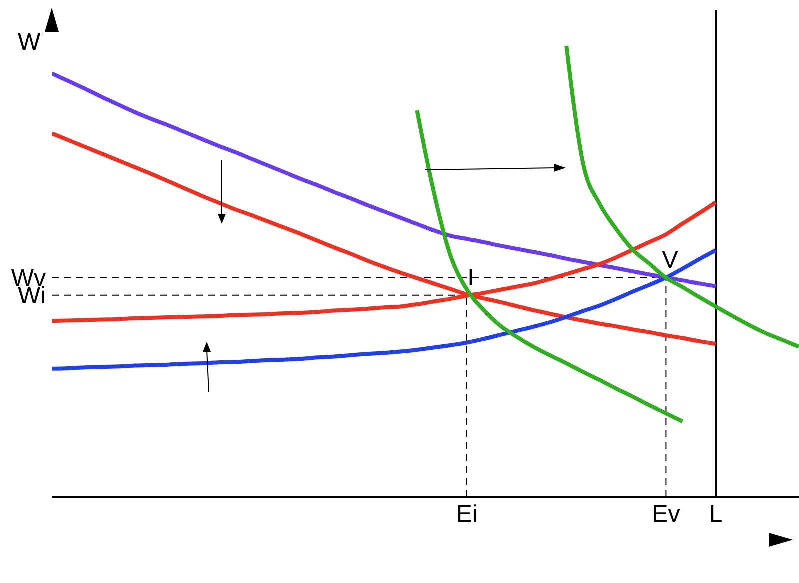 The image size is (799, 583). I want to click on x-tick-label: Ei, so click(467, 514).